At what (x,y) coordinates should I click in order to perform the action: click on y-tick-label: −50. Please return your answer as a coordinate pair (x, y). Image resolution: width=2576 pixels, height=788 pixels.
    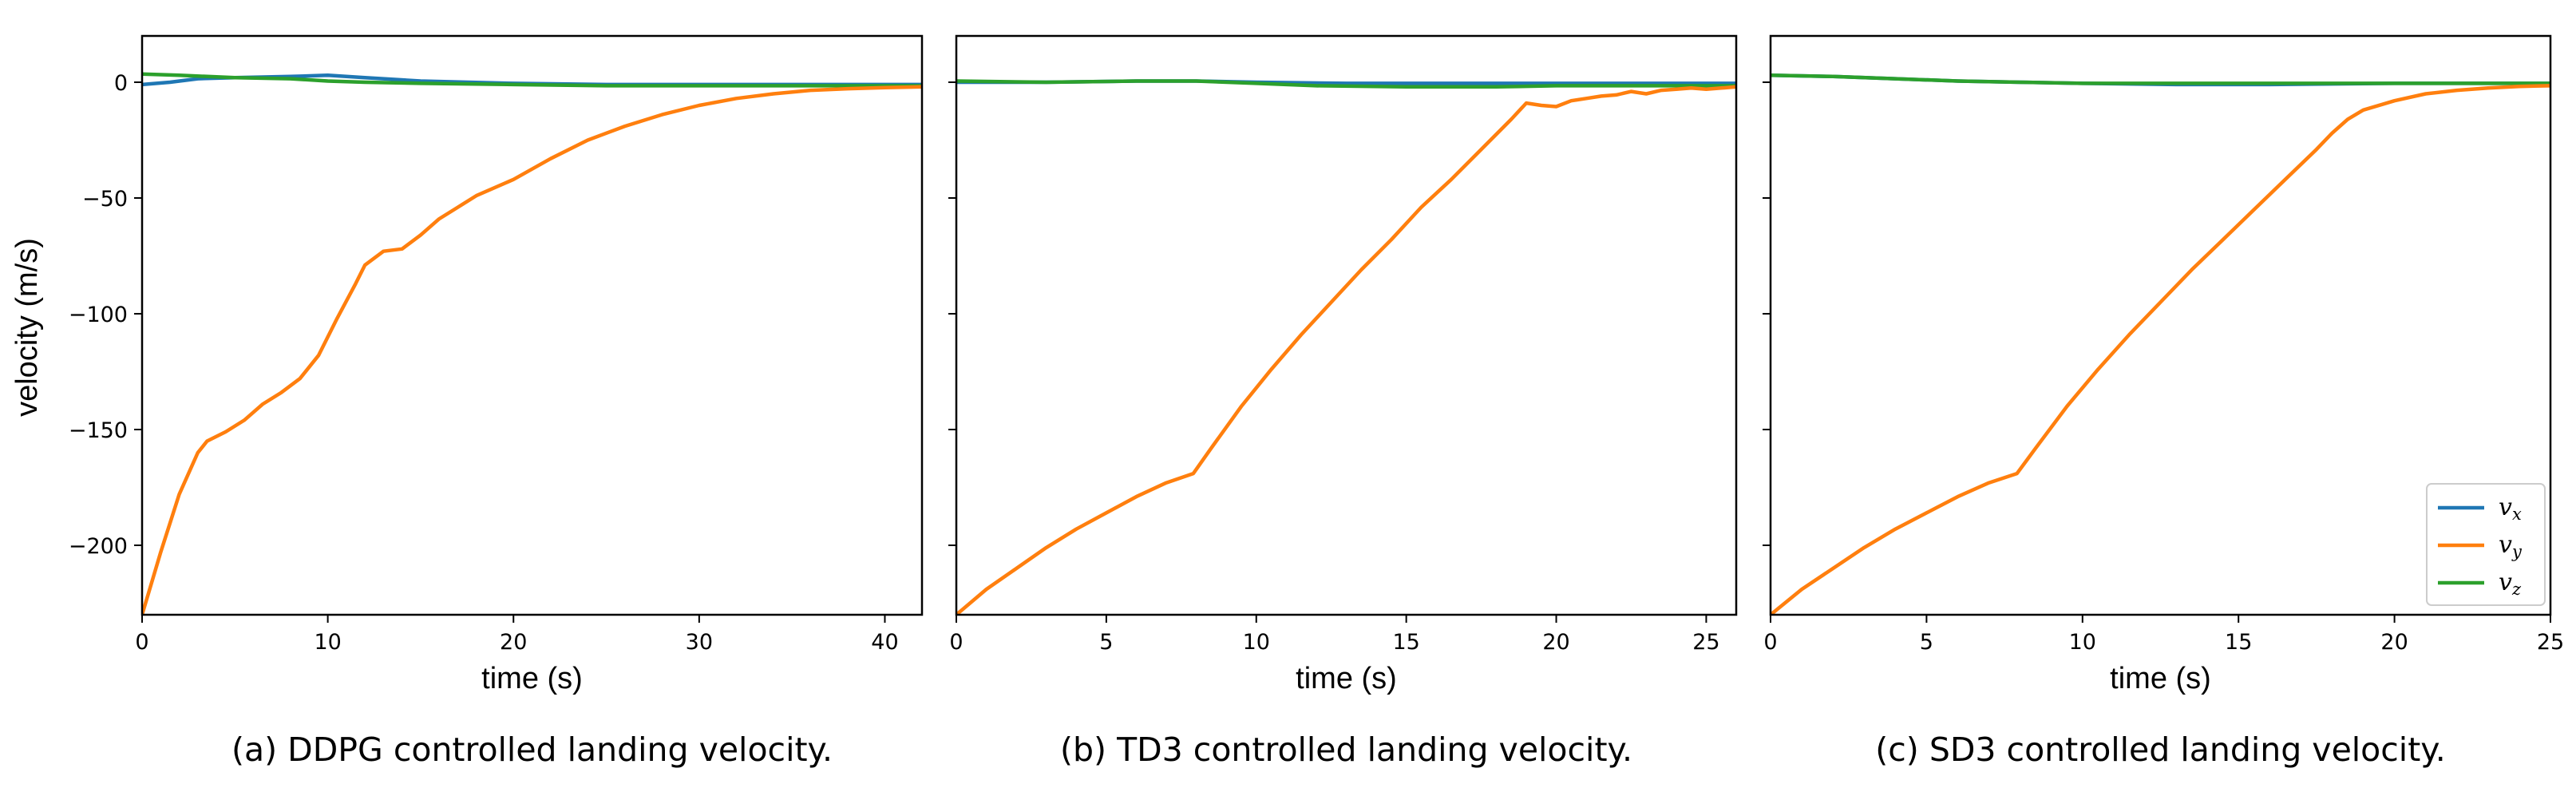
    Looking at the image, I should click on (105, 199).